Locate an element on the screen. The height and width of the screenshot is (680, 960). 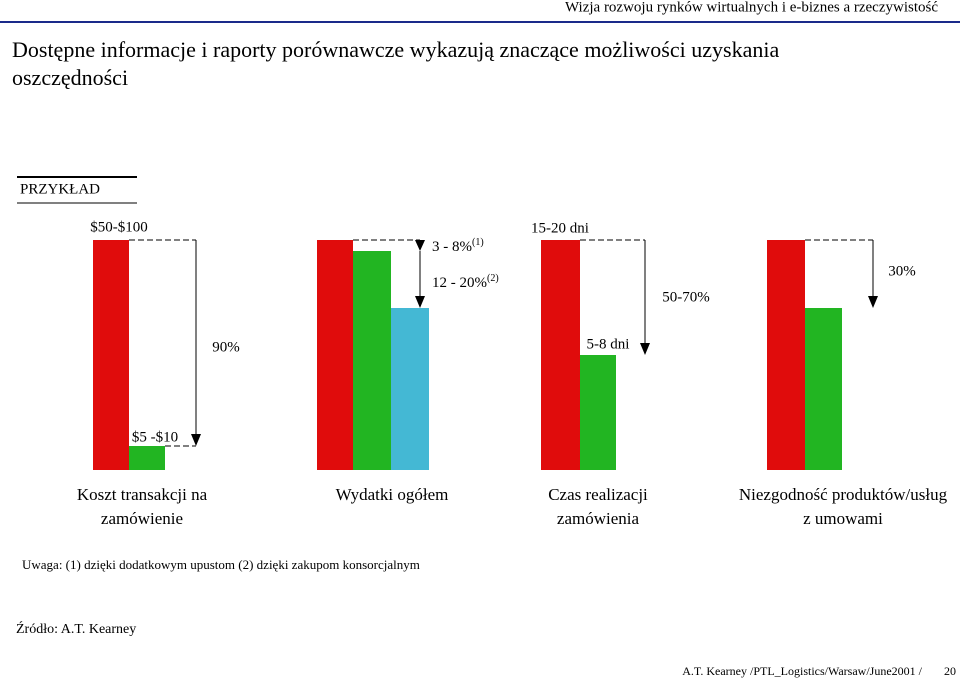
category: Czas realizacji is located at coordinates (598, 494).